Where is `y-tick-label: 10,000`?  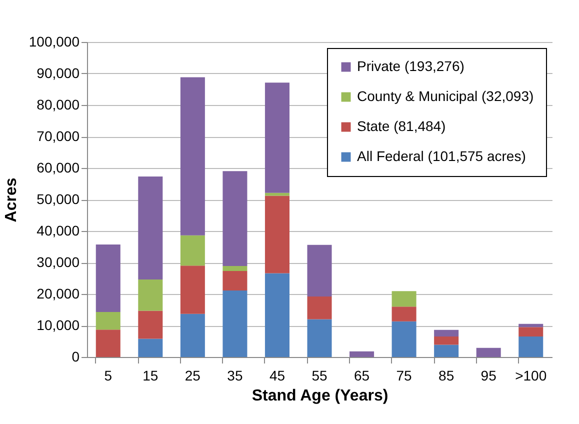 y-tick-label: 10,000 is located at coordinates (58, 325).